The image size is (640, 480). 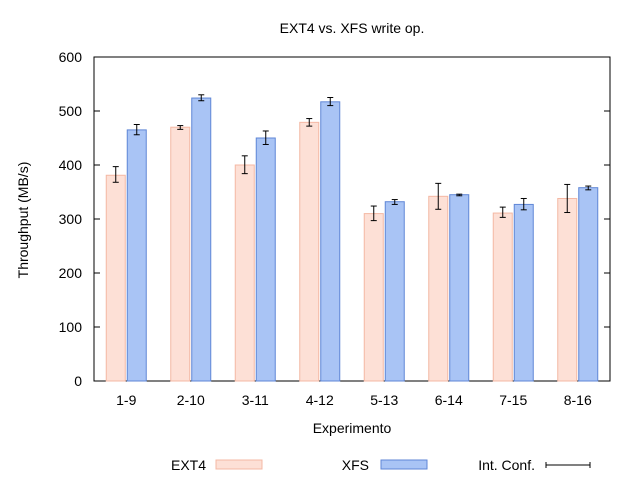 What do you see at coordinates (71, 273) in the screenshot?
I see `y-tick-label: 200` at bounding box center [71, 273].